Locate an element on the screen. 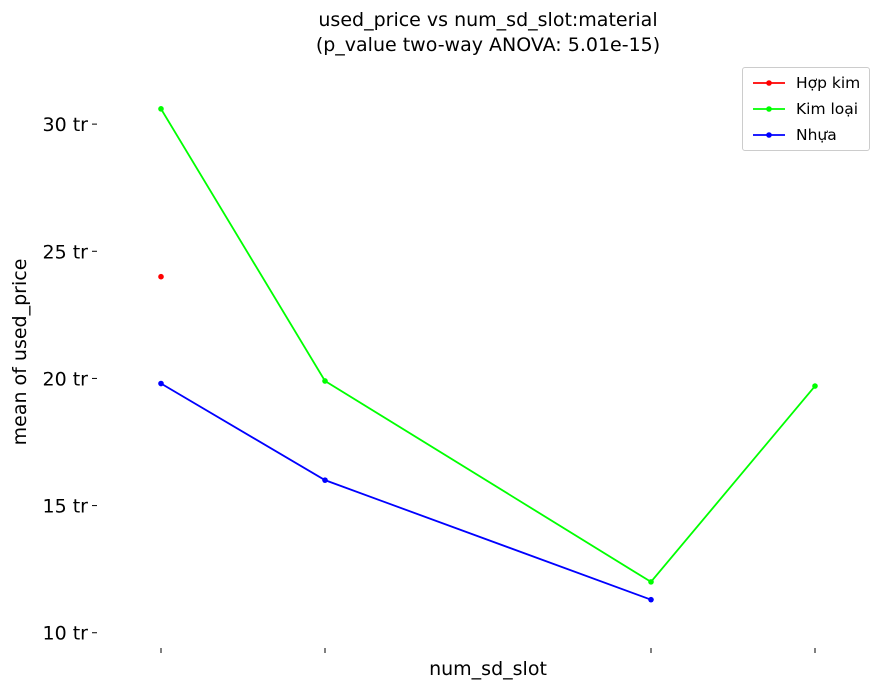 The width and height of the screenshot is (889, 690). legend-label: Hợp kim is located at coordinates (828, 83).